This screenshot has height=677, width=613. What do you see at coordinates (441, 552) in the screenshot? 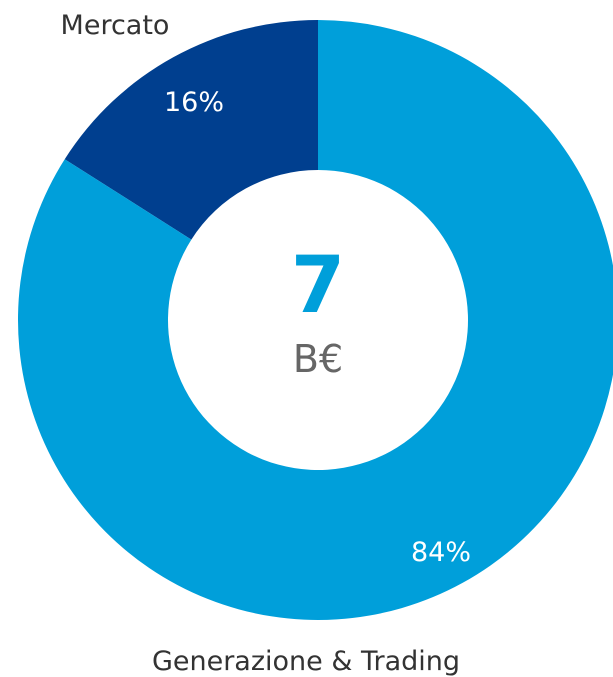
I see `slice-value-label-generazione-trading: 84%` at bounding box center [441, 552].